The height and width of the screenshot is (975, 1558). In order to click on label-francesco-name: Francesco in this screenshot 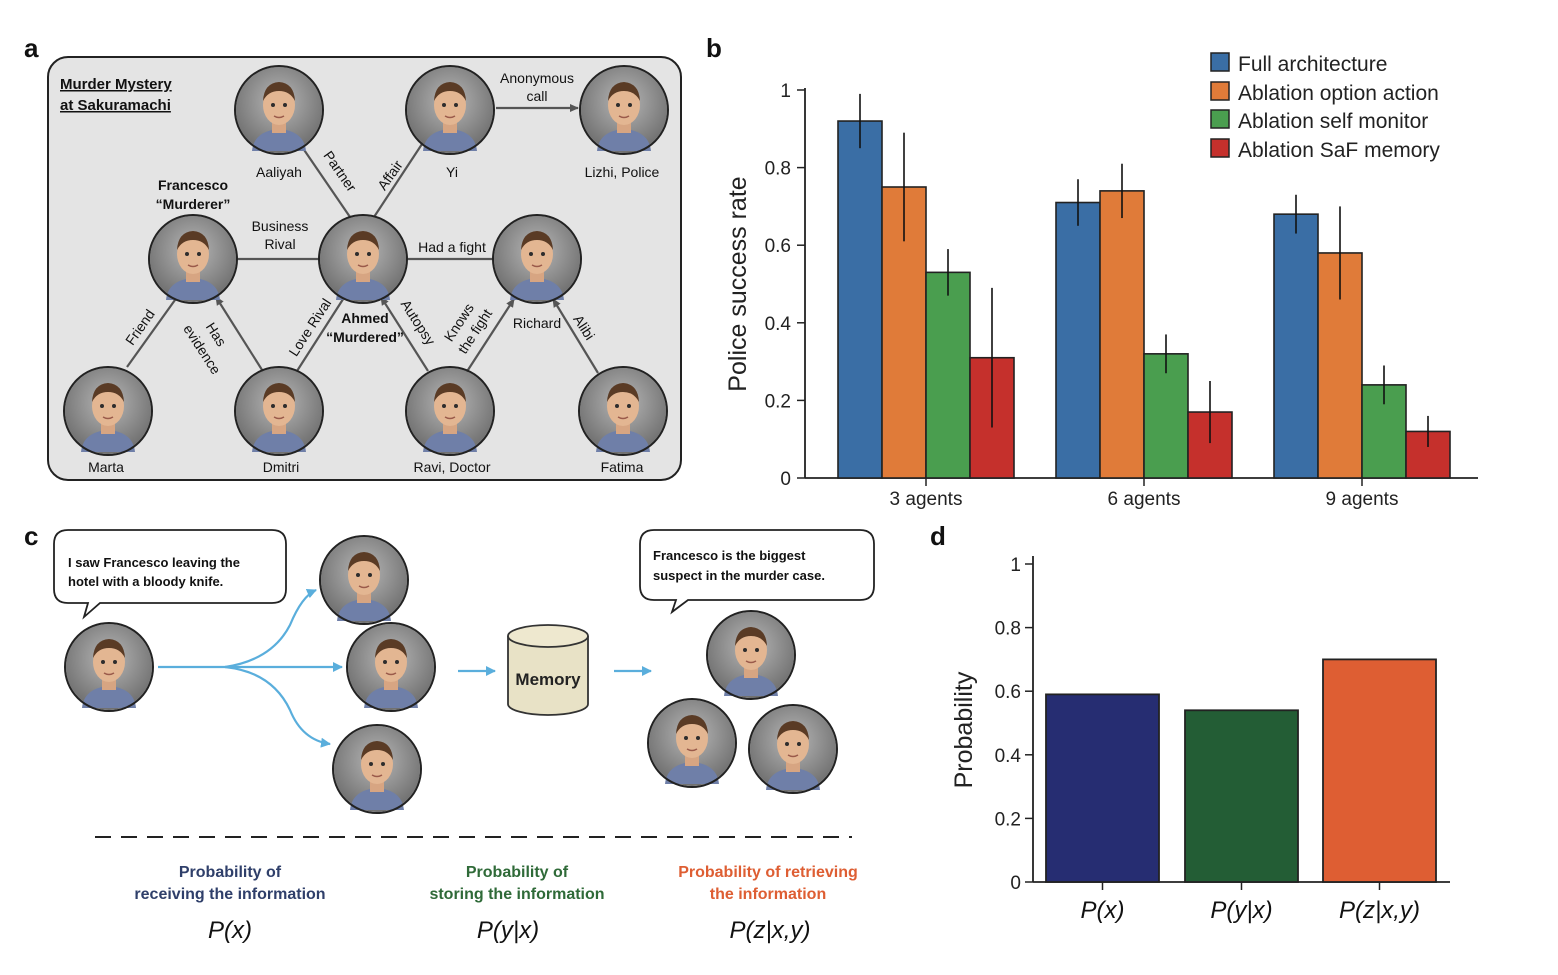, I will do `click(193, 185)`.